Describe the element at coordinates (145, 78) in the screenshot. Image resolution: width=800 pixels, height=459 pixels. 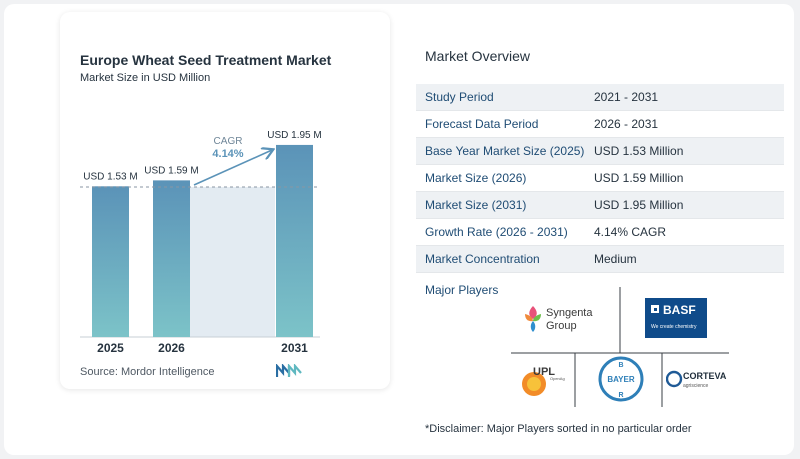
I see `chart-subtitle: Market Size in USD Million` at that location.